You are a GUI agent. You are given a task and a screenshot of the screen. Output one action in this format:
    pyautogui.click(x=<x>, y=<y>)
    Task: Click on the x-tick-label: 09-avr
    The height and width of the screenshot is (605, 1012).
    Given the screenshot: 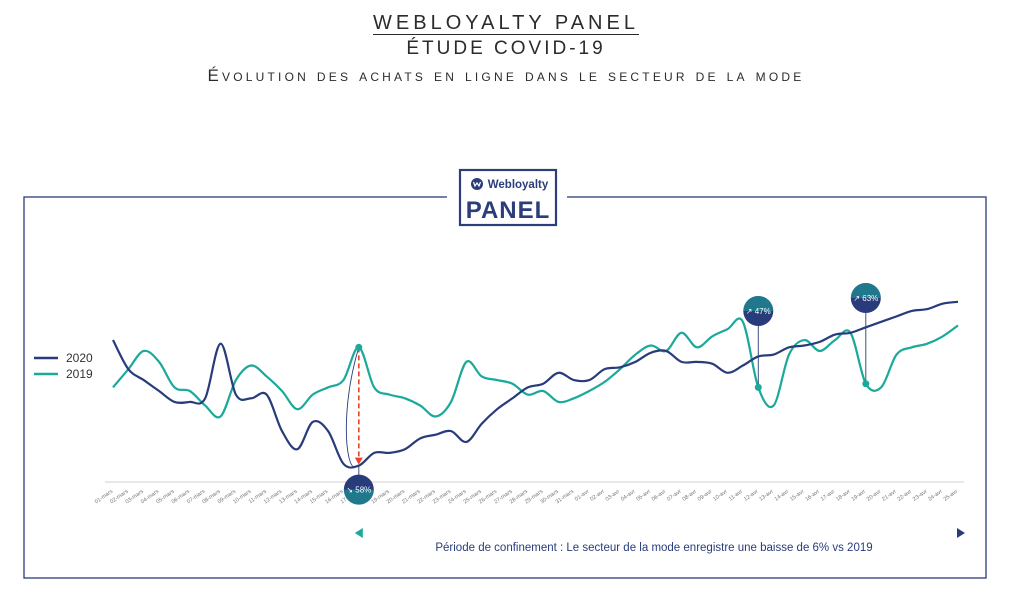 What is the action you would take?
    pyautogui.click(x=705, y=496)
    